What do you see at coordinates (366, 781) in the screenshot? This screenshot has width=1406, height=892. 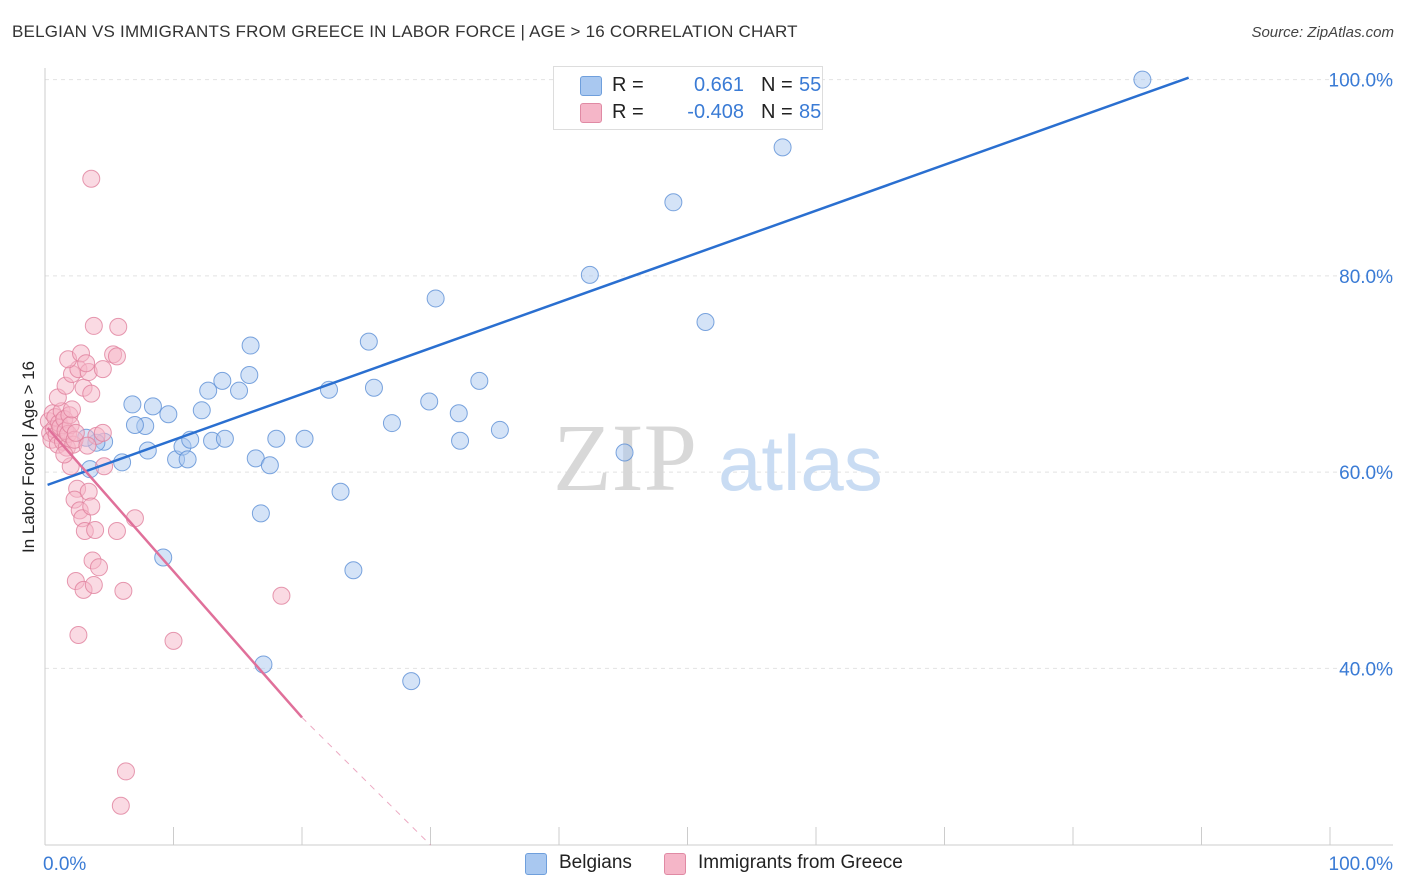 I see `trend-line-greece-extension` at bounding box center [366, 781].